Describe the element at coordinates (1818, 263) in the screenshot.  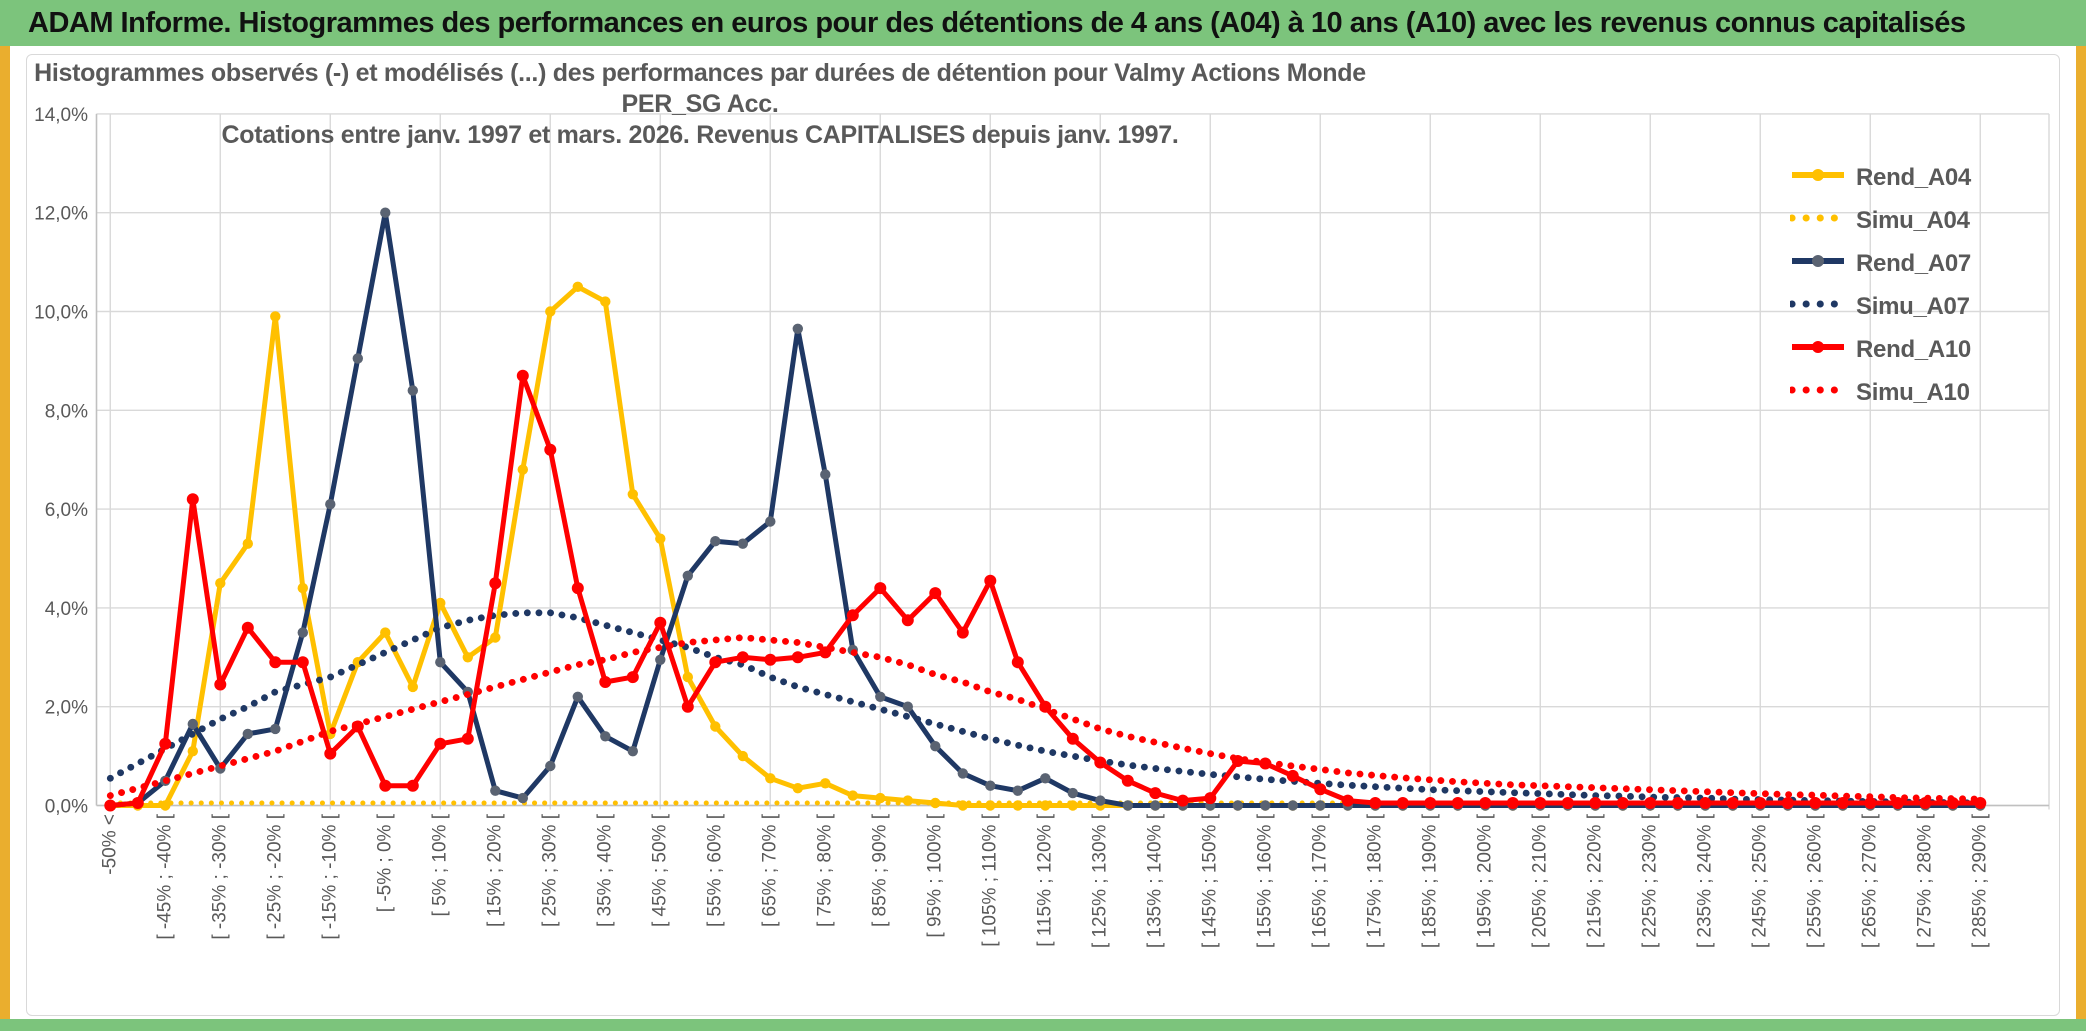
I see `rend-a07-line-swatch-icon` at that location.